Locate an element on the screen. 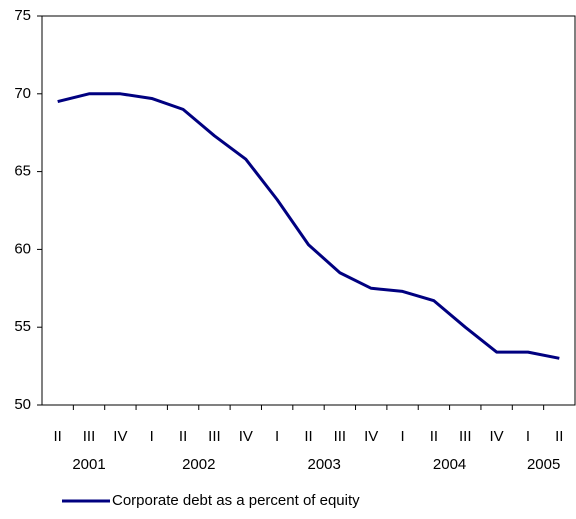  y-tick-label: 65 is located at coordinates (22, 171).